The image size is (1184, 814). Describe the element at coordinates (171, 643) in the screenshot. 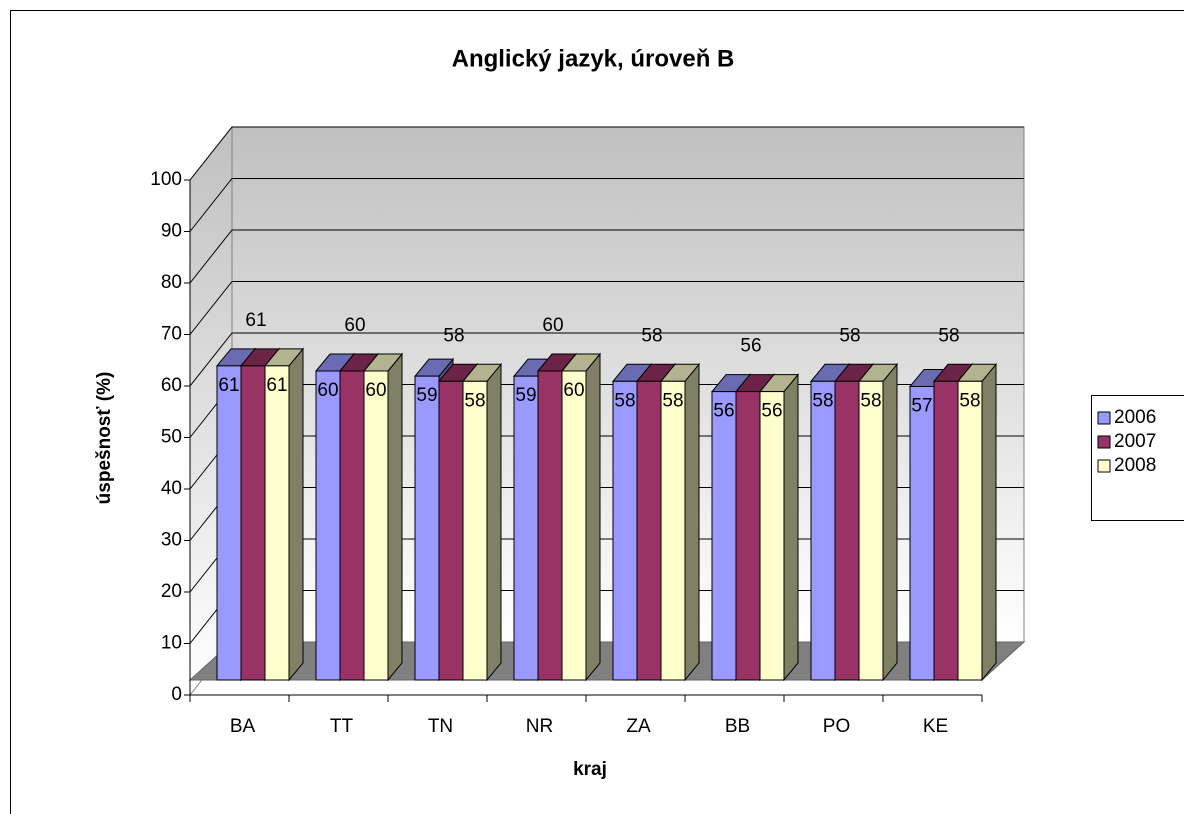

I see `y-tick-label: 10` at that location.